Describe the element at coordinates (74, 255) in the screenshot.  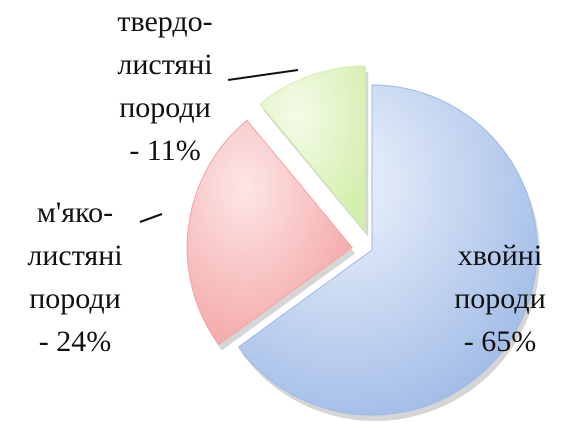
I see `category-label: м'яко-листяні породи` at that location.